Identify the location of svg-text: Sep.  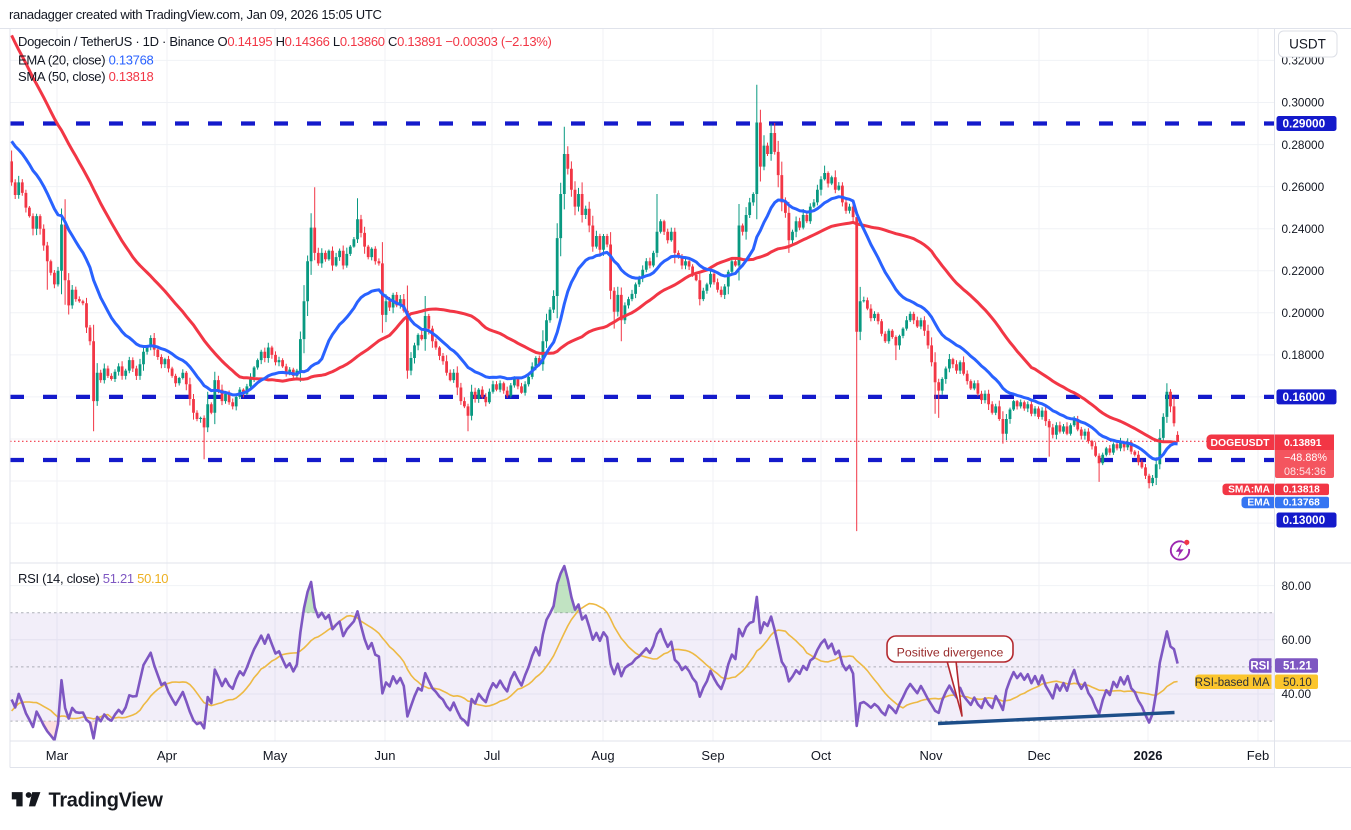
(712, 755).